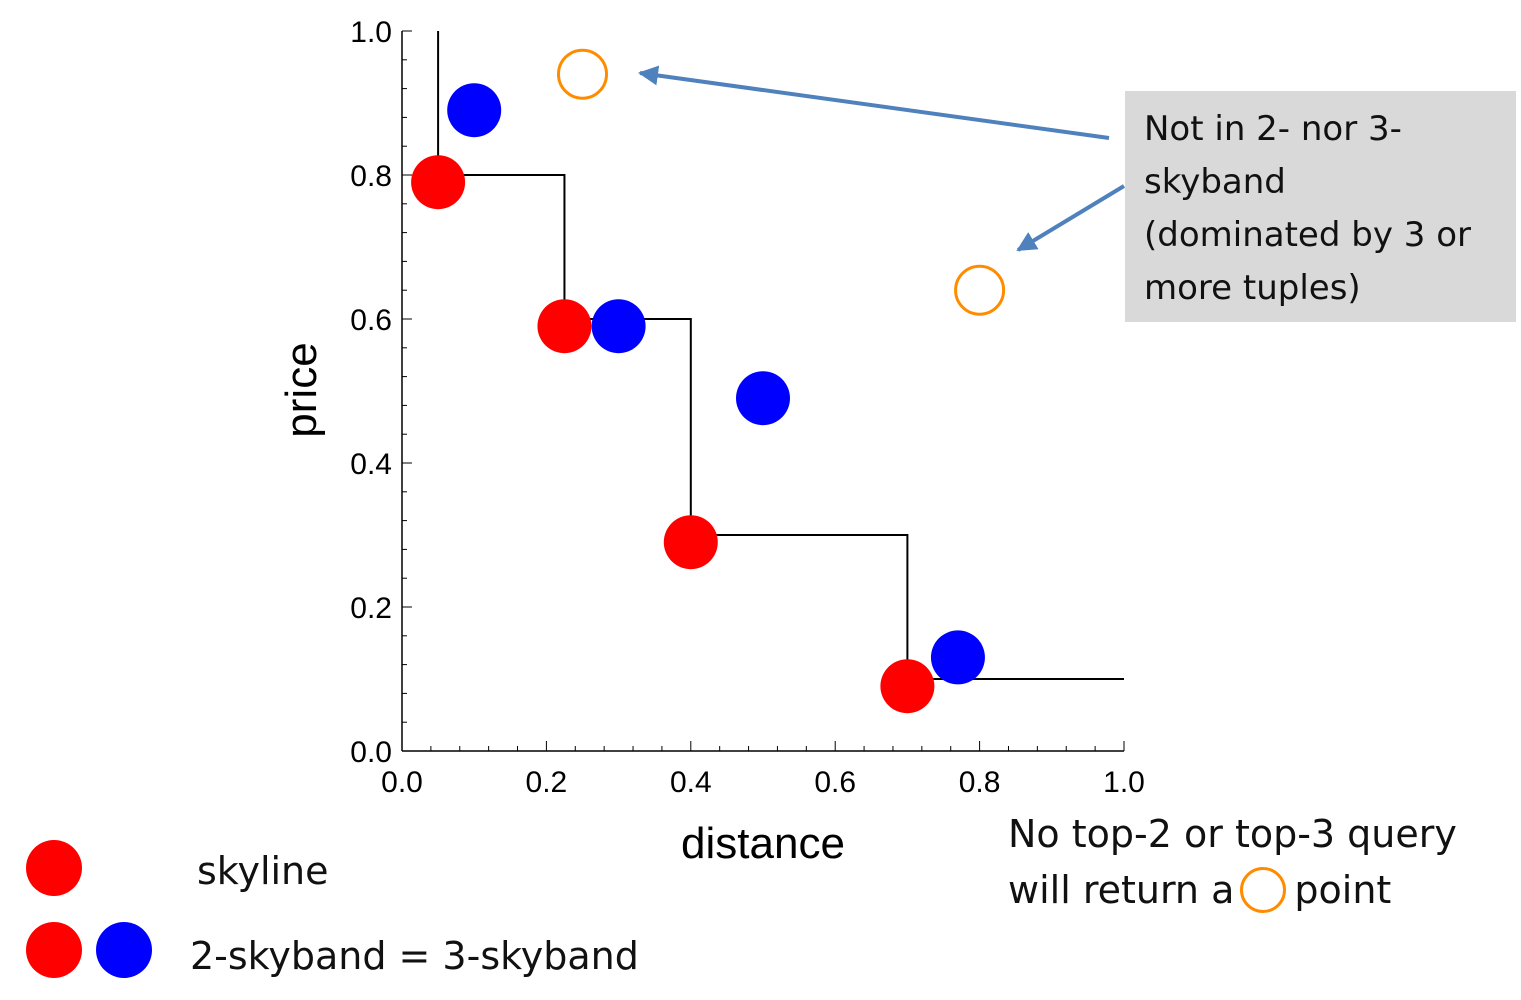  Describe the element at coordinates (54, 950) in the screenshot. I see `legend-skyband-red-dot` at that location.